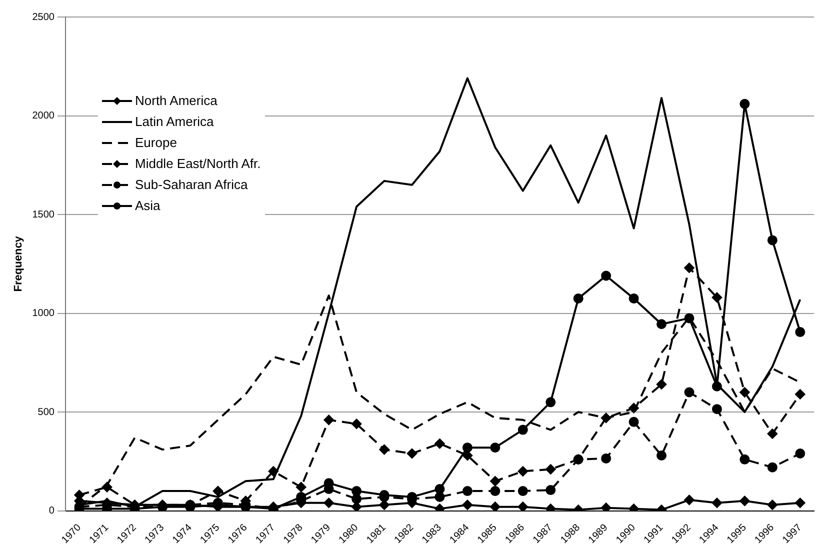  What do you see at coordinates (198, 163) in the screenshot?
I see `legend-label: Middle East/North Afr.` at bounding box center [198, 163].